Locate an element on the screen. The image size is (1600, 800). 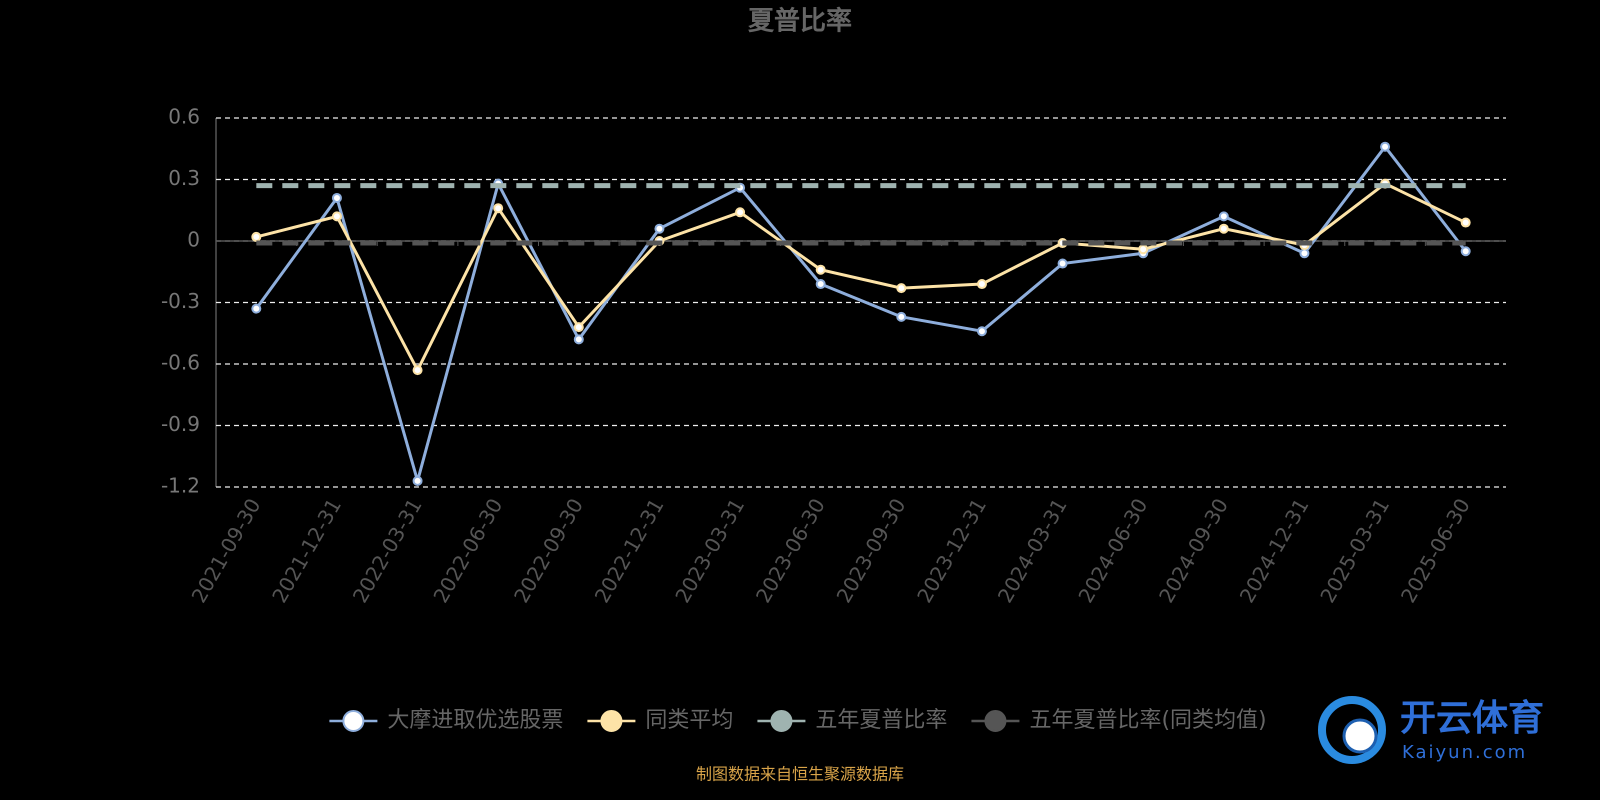
y-tick-label: 0.3 is located at coordinates (184, 178).